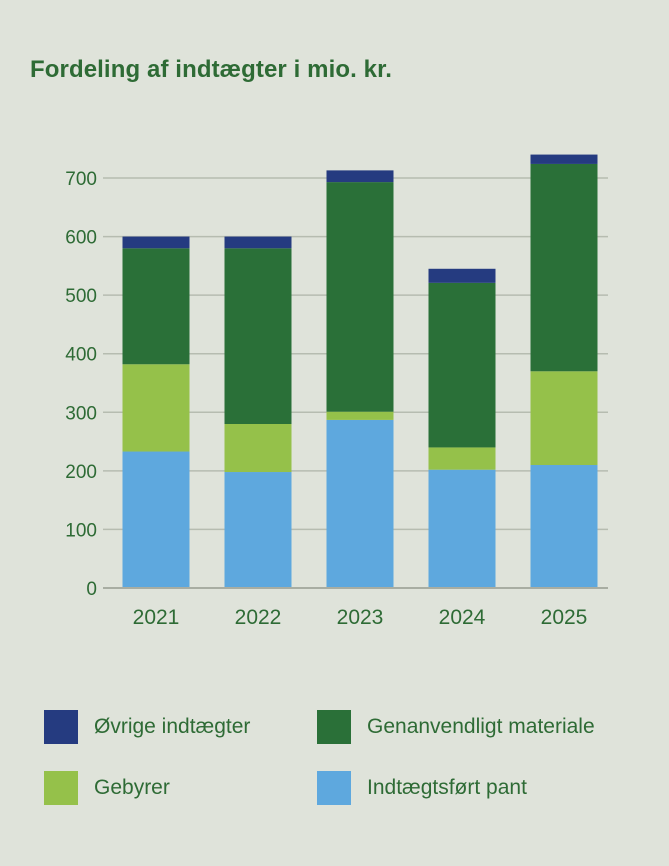 This screenshot has width=669, height=866. I want to click on bar-2023-øvrige-indtægter, so click(360, 176).